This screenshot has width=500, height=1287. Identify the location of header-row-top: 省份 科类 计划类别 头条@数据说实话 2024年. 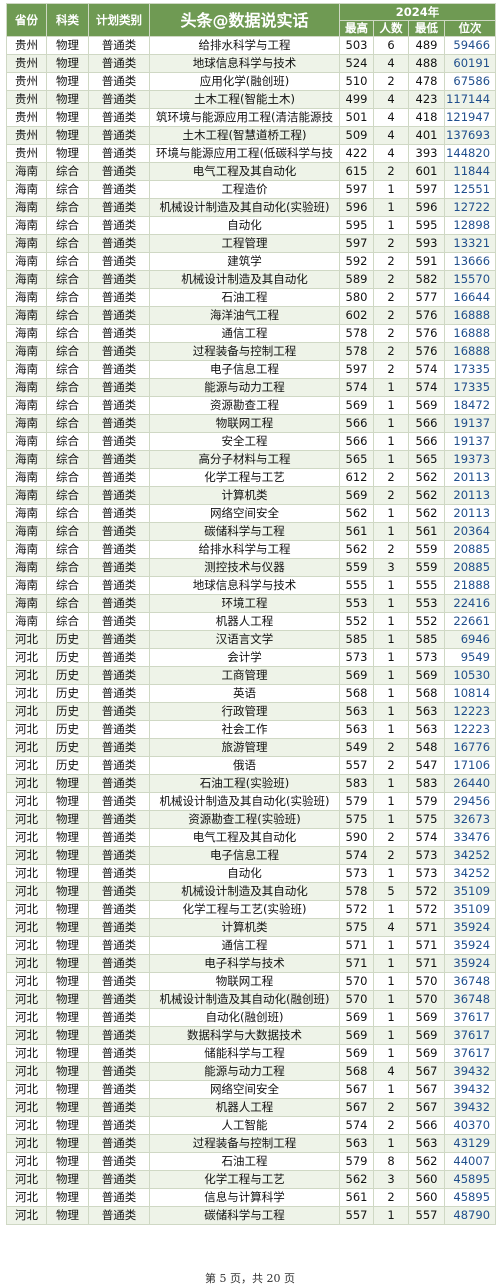
(251, 20).